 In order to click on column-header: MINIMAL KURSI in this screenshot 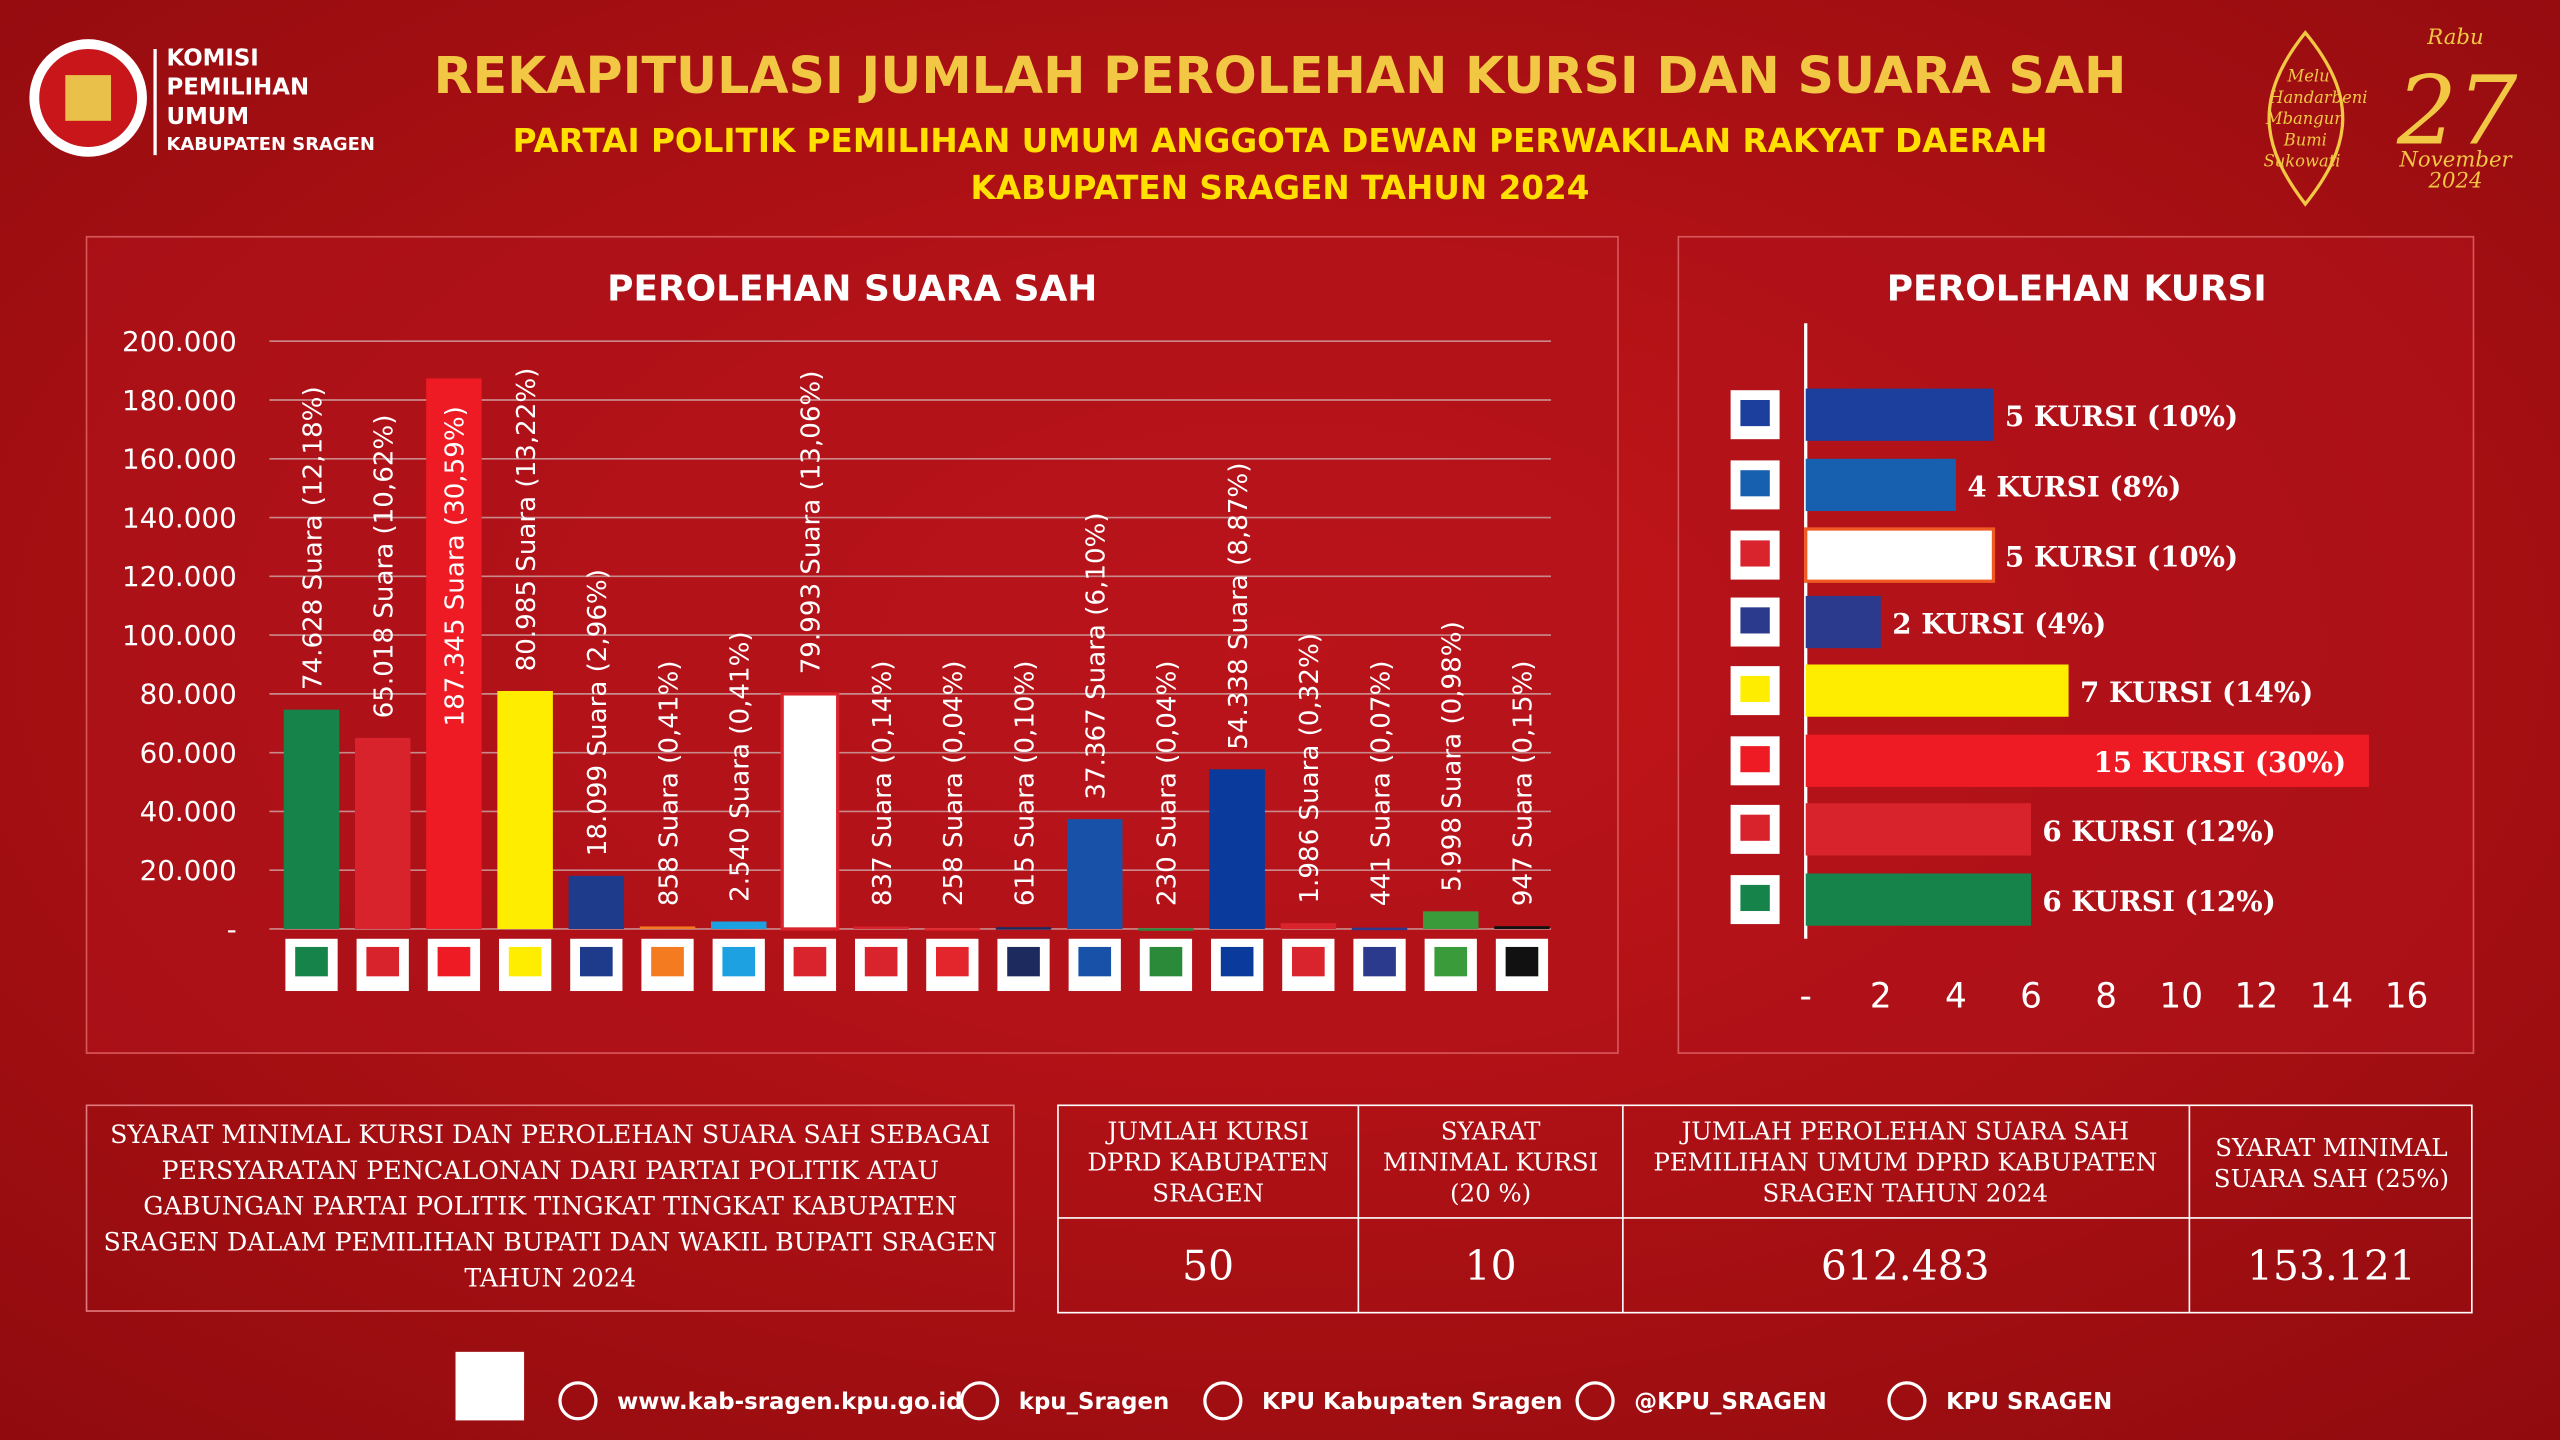, I will do `click(1490, 1162)`.